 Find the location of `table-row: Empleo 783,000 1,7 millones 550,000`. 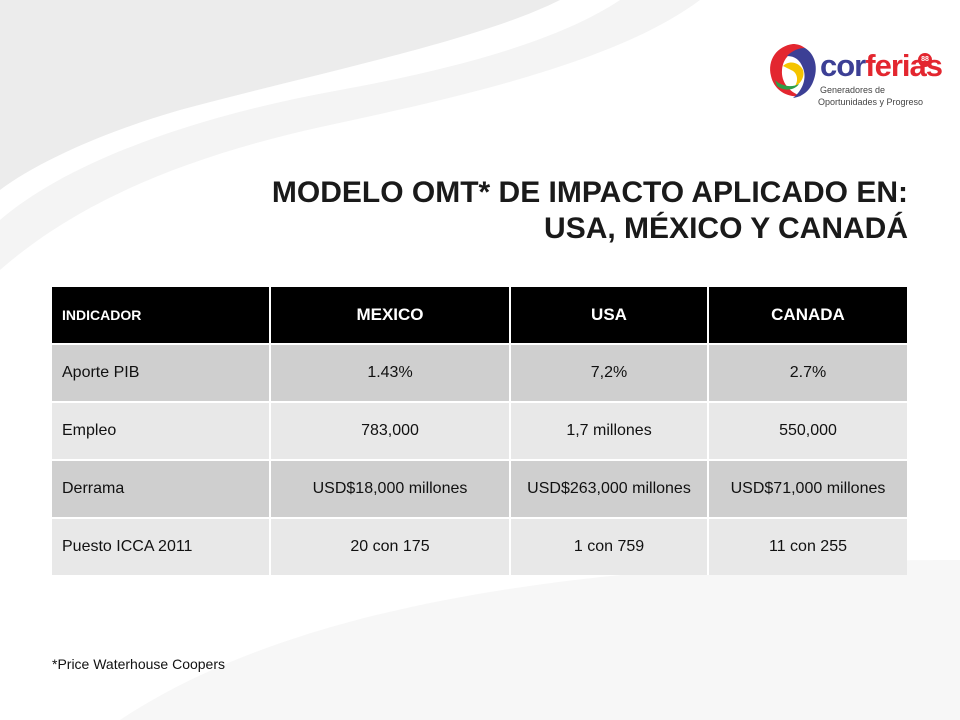

table-row: Empleo 783,000 1,7 millones 550,000 is located at coordinates (479, 430).